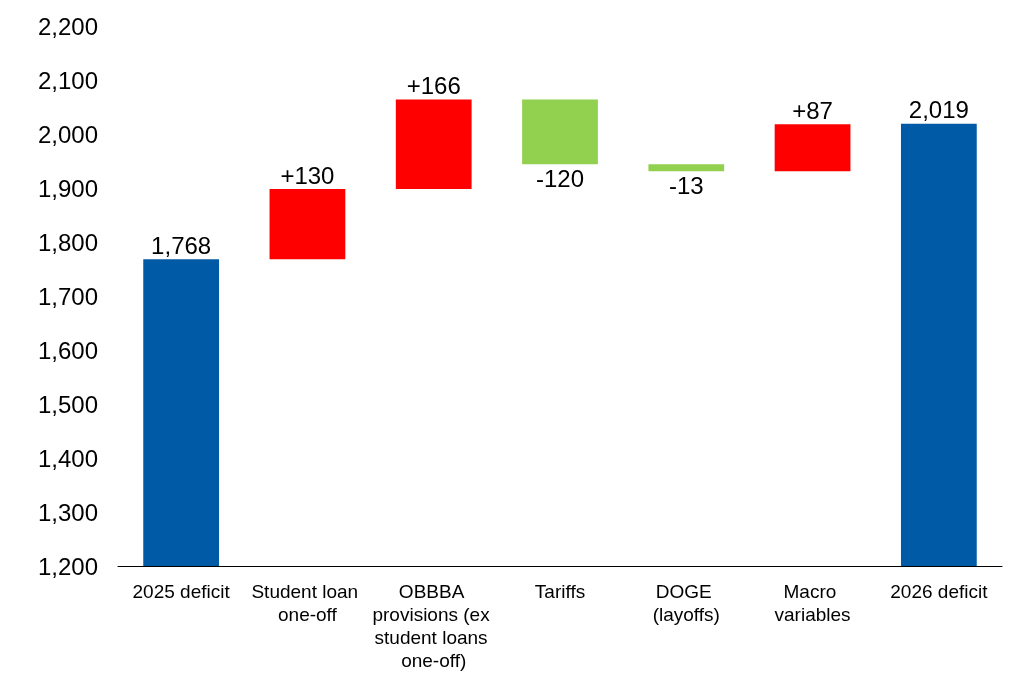  What do you see at coordinates (433, 626) in the screenshot?
I see `x-tick-label: OBBBA provisions (ex student loans one-off)` at bounding box center [433, 626].